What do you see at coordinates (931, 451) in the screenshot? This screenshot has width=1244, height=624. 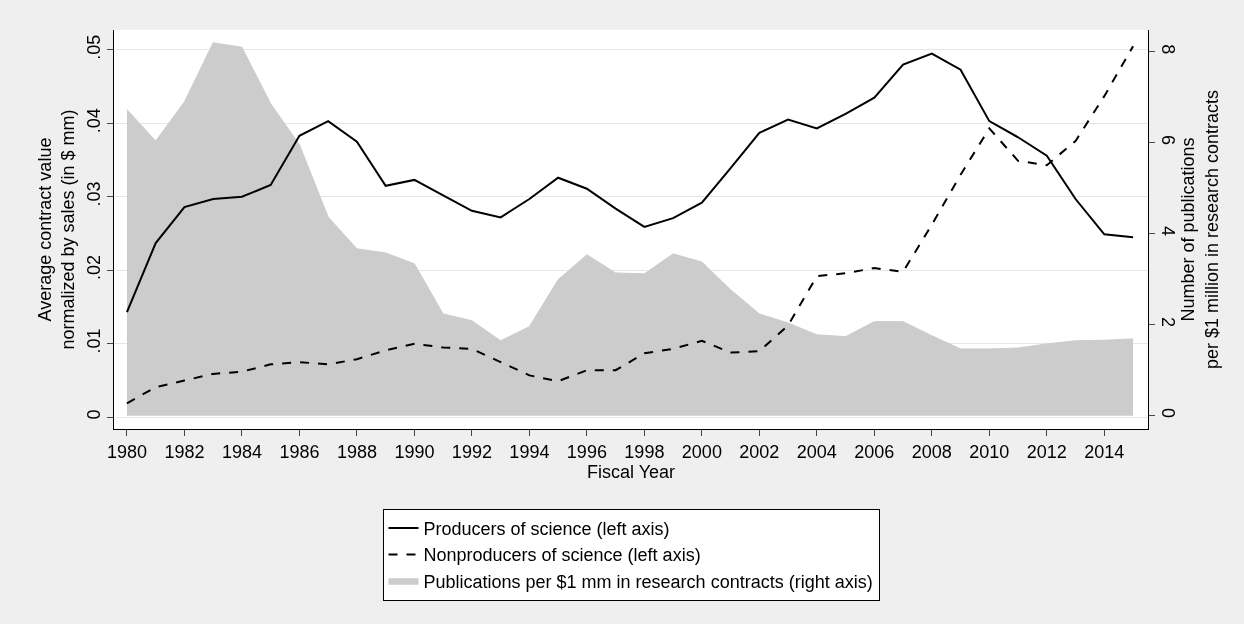 I see `x-tick-label: 2008` at bounding box center [931, 451].